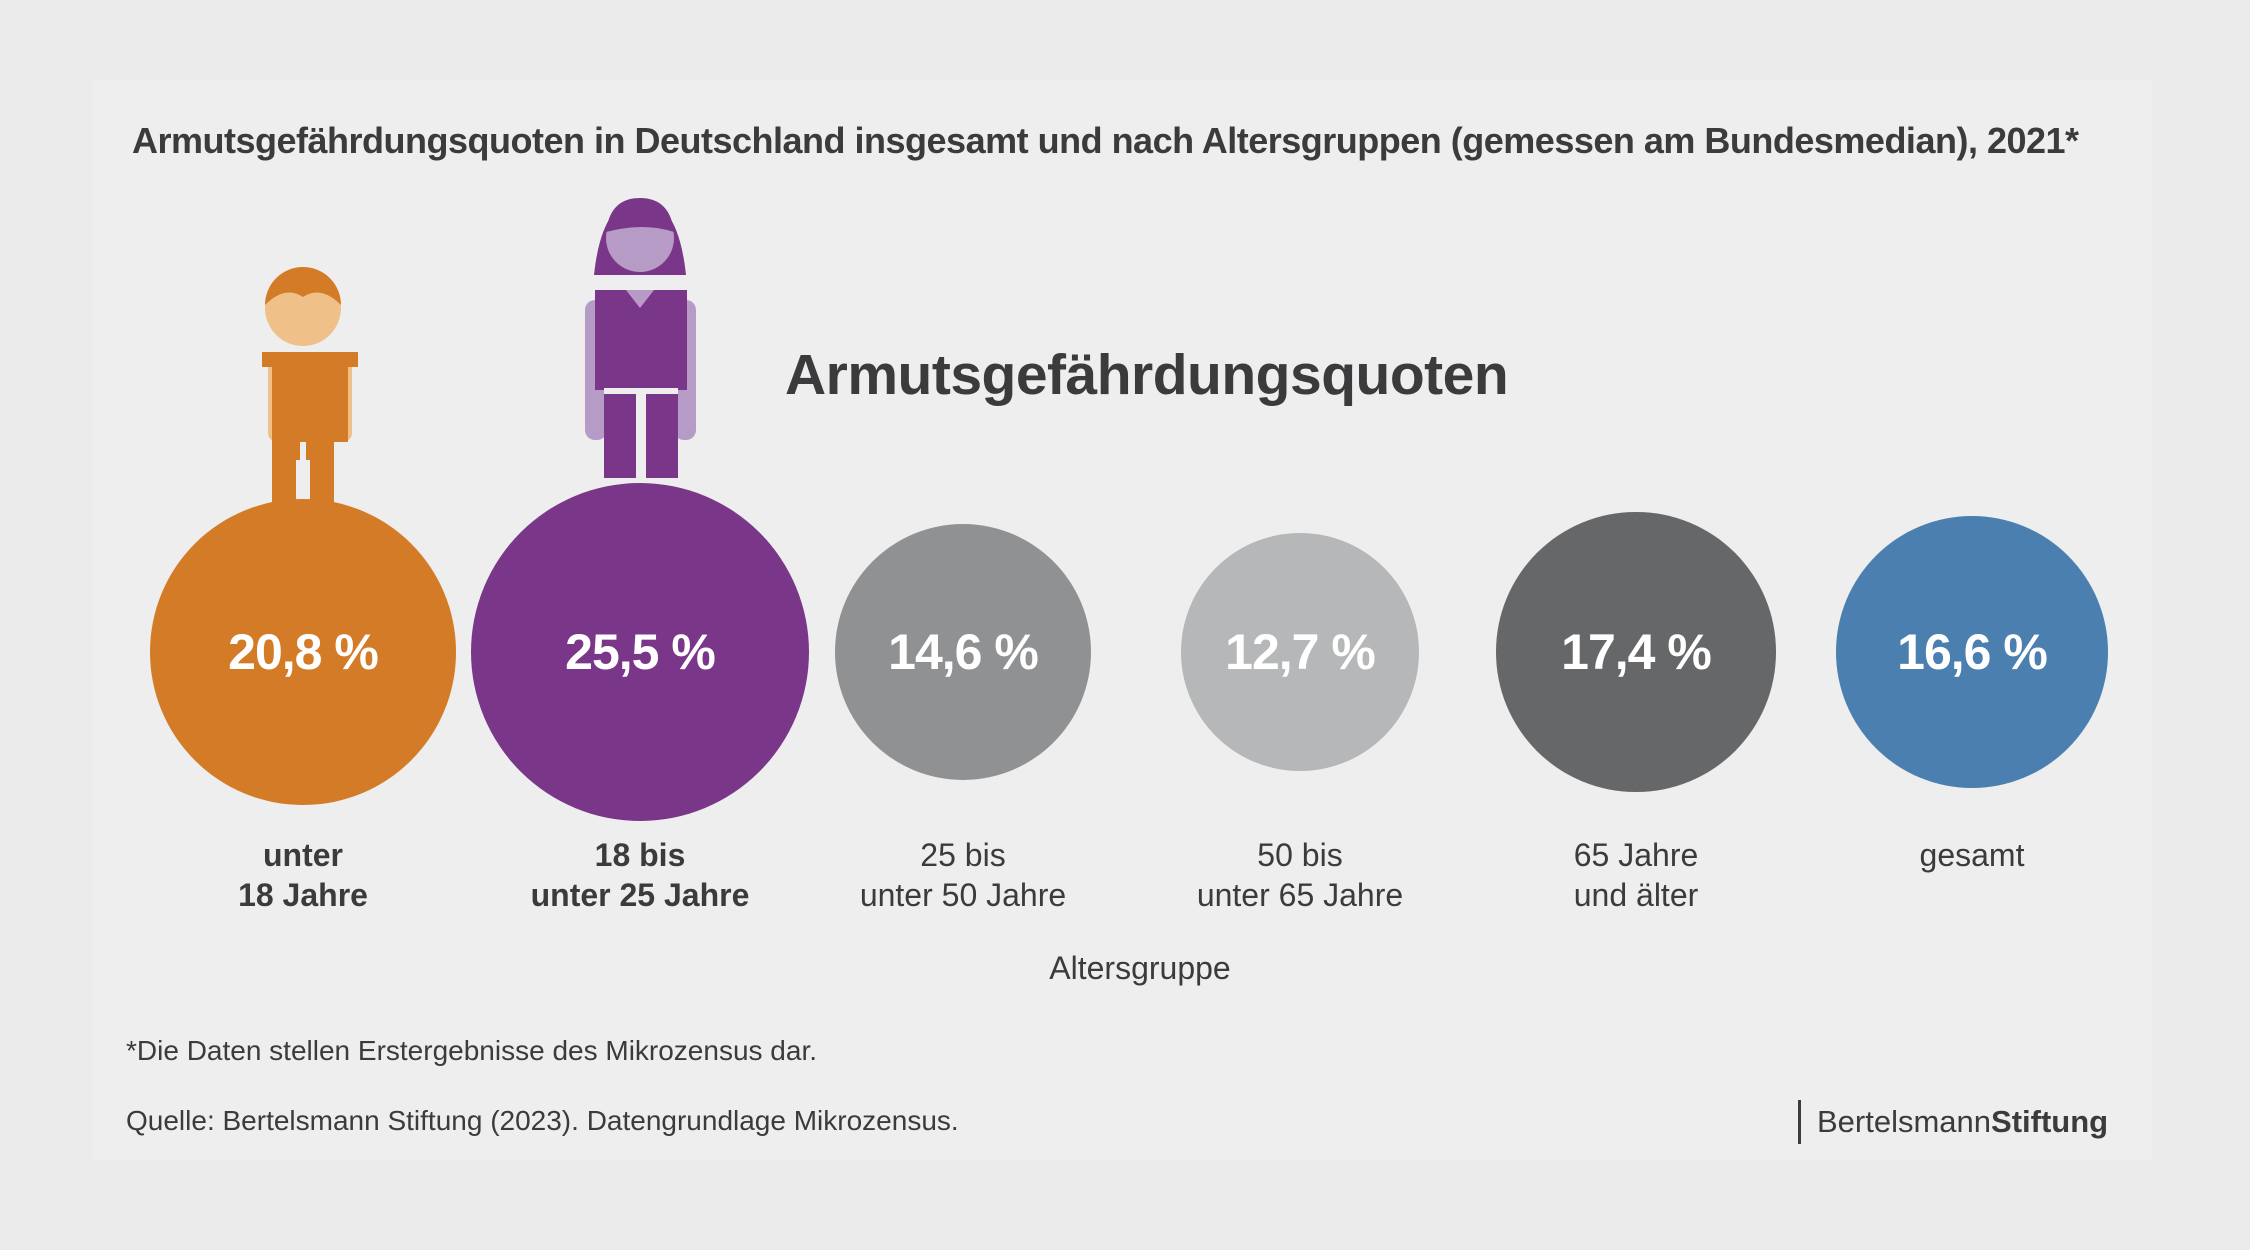 The height and width of the screenshot is (1250, 2250). I want to click on data-label: 16,6 %, so click(1972, 651).